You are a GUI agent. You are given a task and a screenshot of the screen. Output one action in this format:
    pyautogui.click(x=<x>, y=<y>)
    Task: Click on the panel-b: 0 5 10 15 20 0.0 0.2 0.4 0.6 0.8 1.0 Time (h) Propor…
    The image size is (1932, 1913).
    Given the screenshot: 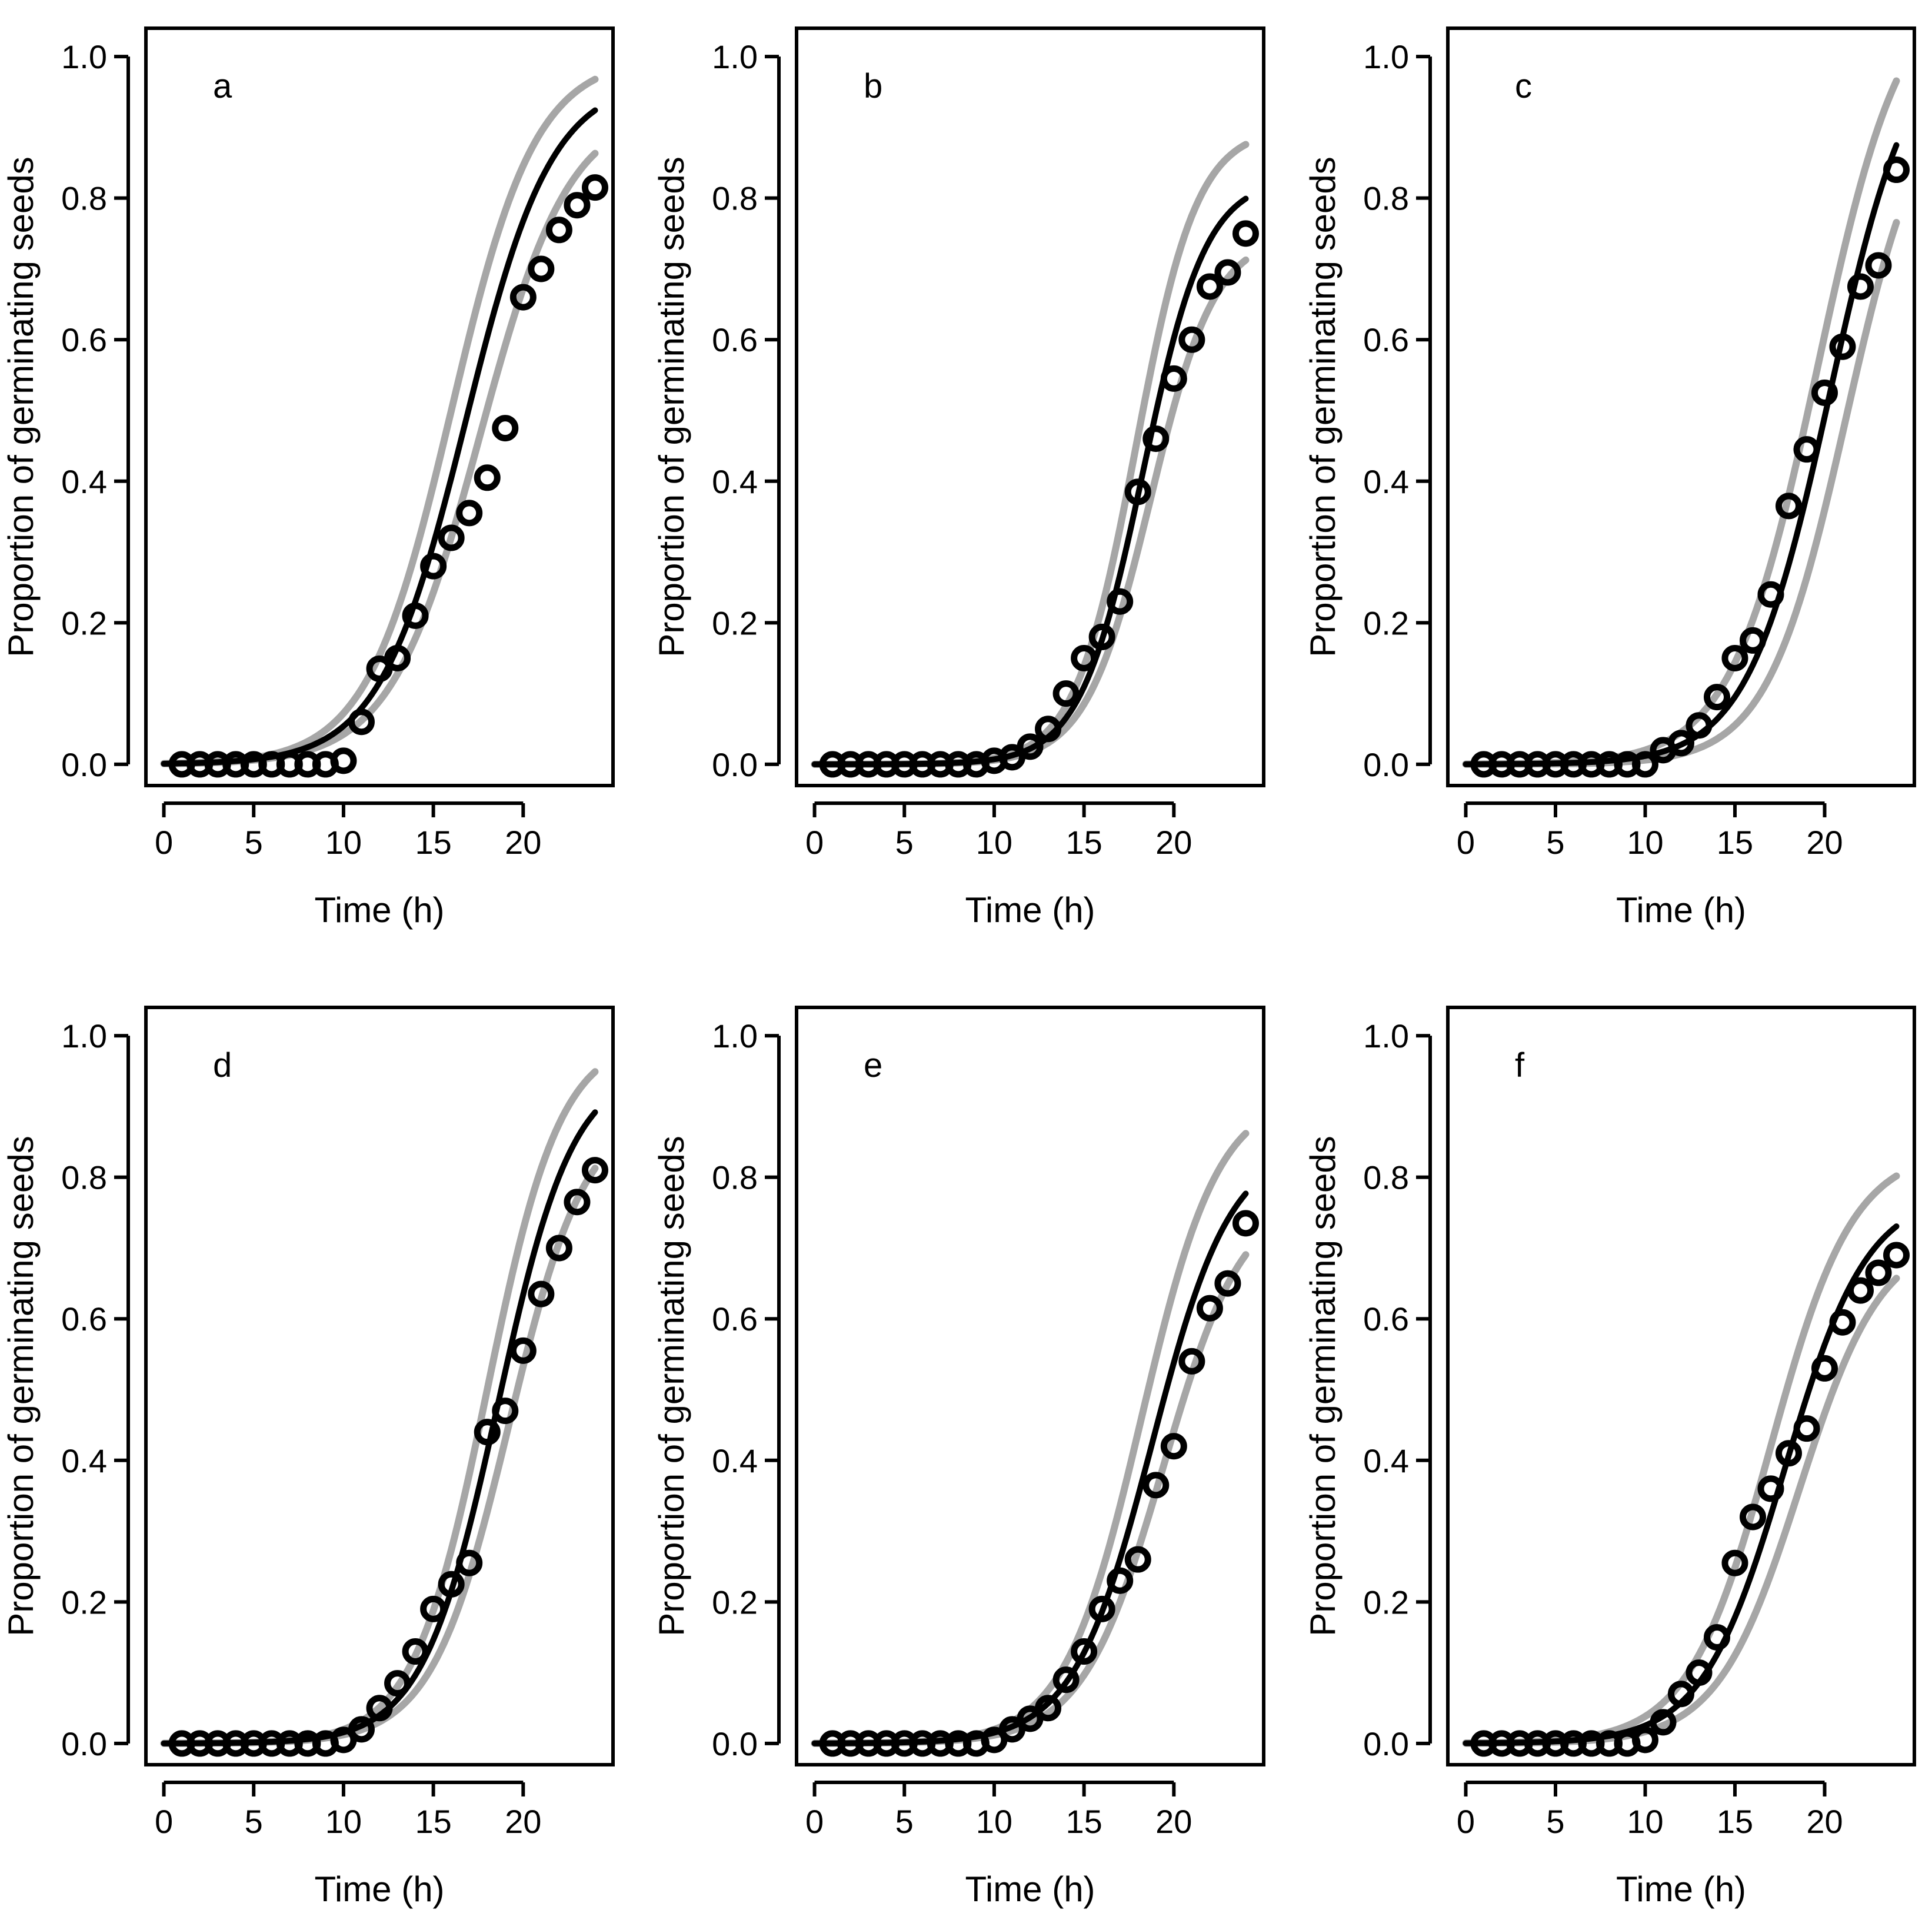 What is the action you would take?
    pyautogui.click(x=958, y=478)
    